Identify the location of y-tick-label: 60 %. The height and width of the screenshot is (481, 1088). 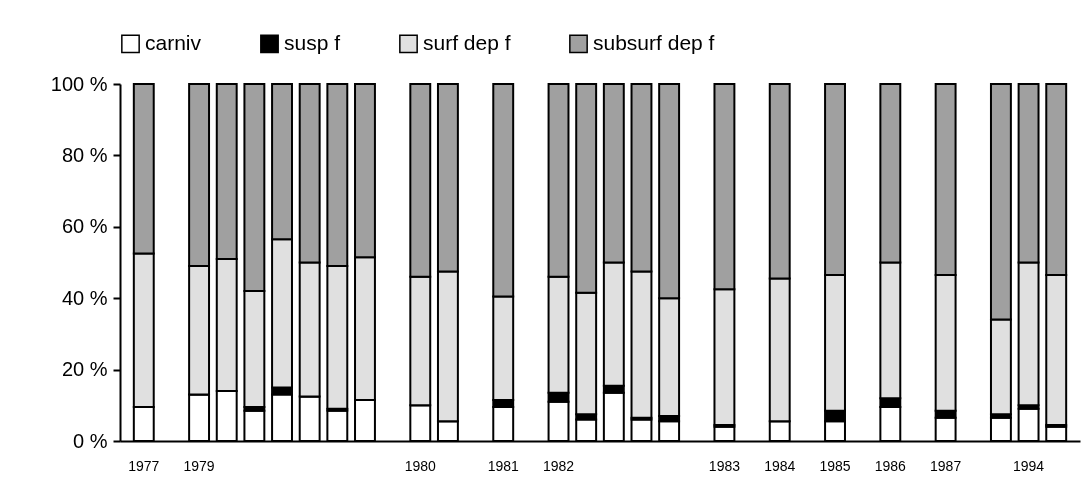
(84, 226).